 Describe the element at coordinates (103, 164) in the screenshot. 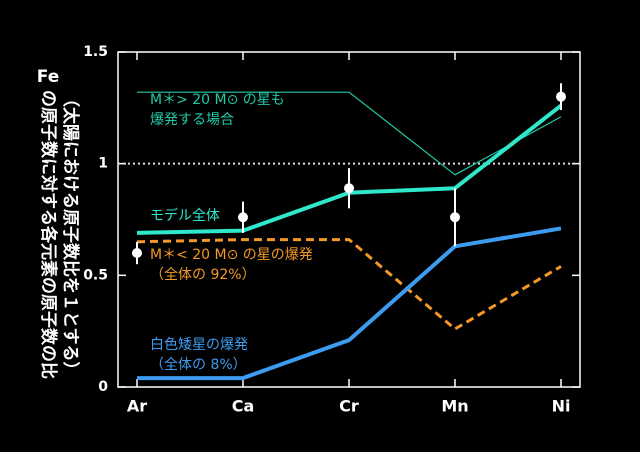

I see `y-tick-label: 1` at that location.